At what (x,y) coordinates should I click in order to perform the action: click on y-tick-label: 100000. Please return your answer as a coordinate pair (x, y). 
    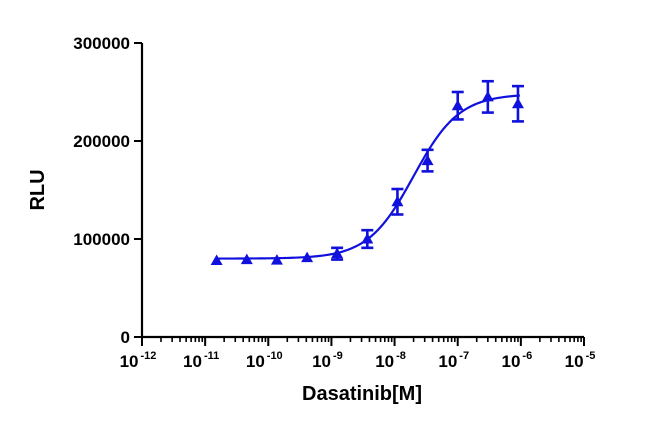
    Looking at the image, I should click on (101, 239).